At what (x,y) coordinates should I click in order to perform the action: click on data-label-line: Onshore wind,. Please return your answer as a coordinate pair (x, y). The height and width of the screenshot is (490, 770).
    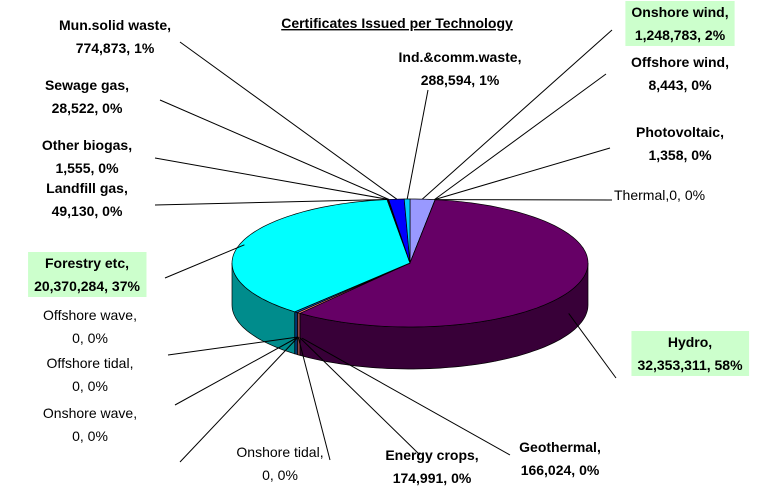
    Looking at the image, I should click on (679, 12).